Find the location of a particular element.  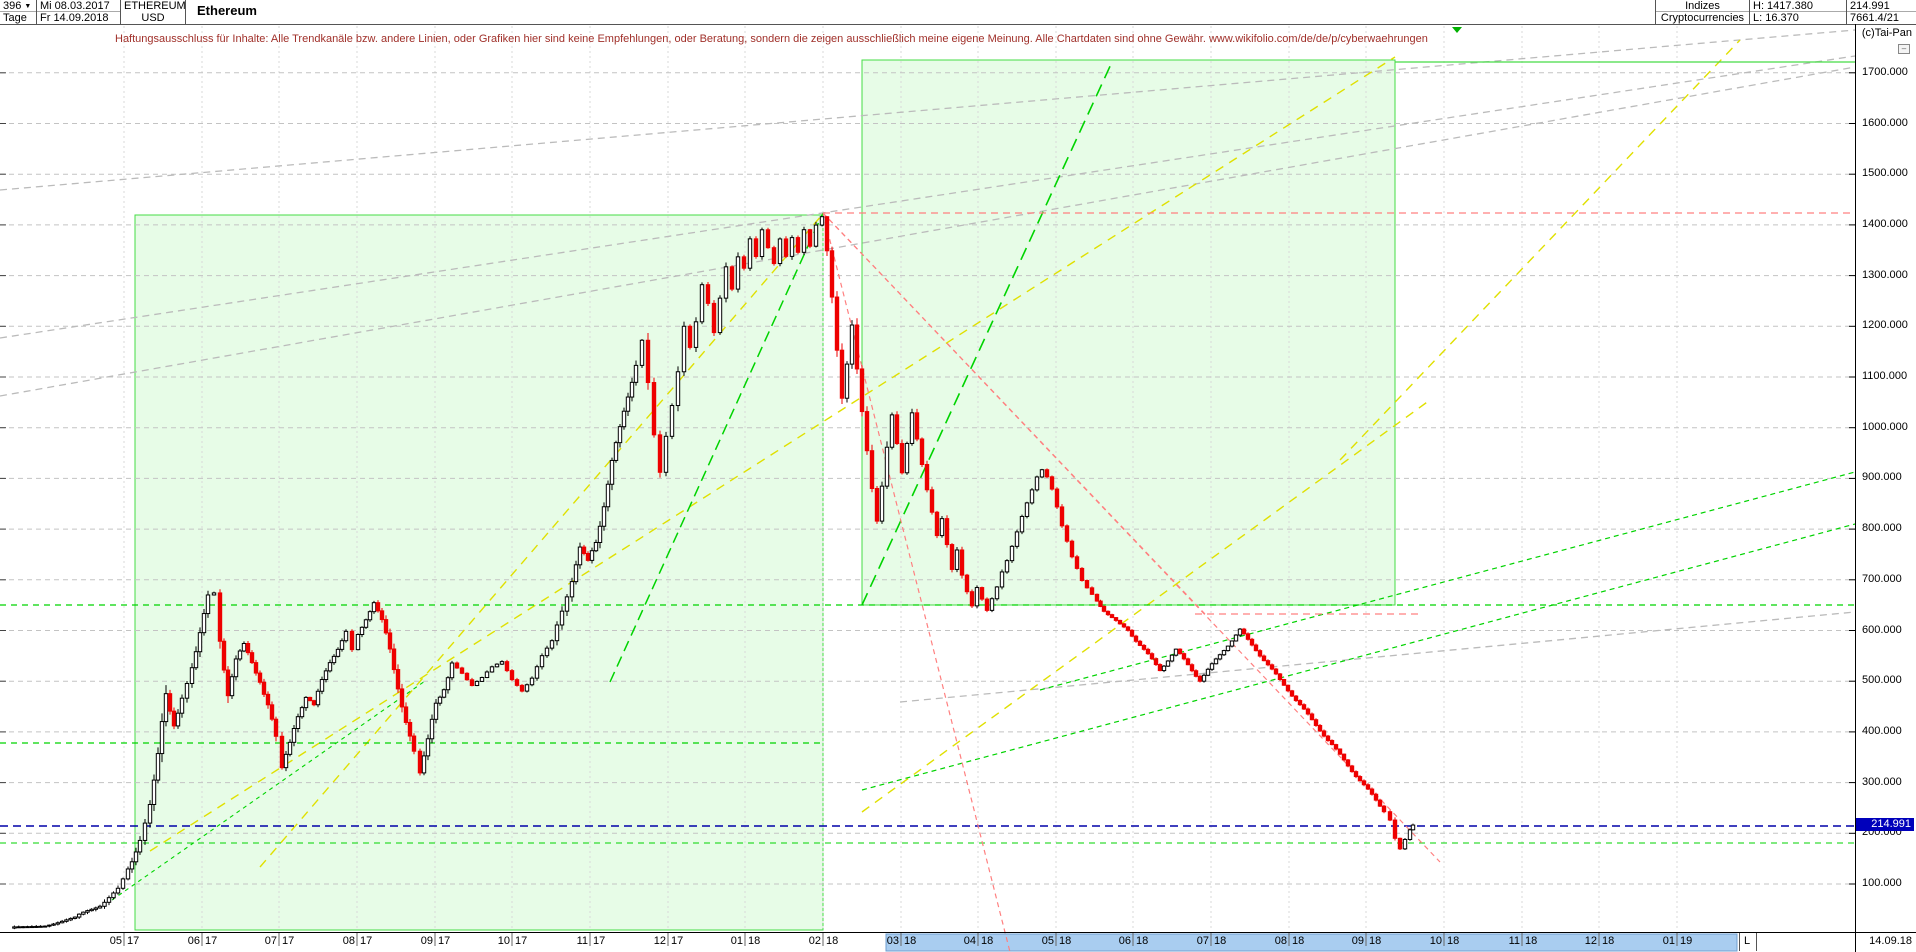

minimize-button: – is located at coordinates (1904, 49).